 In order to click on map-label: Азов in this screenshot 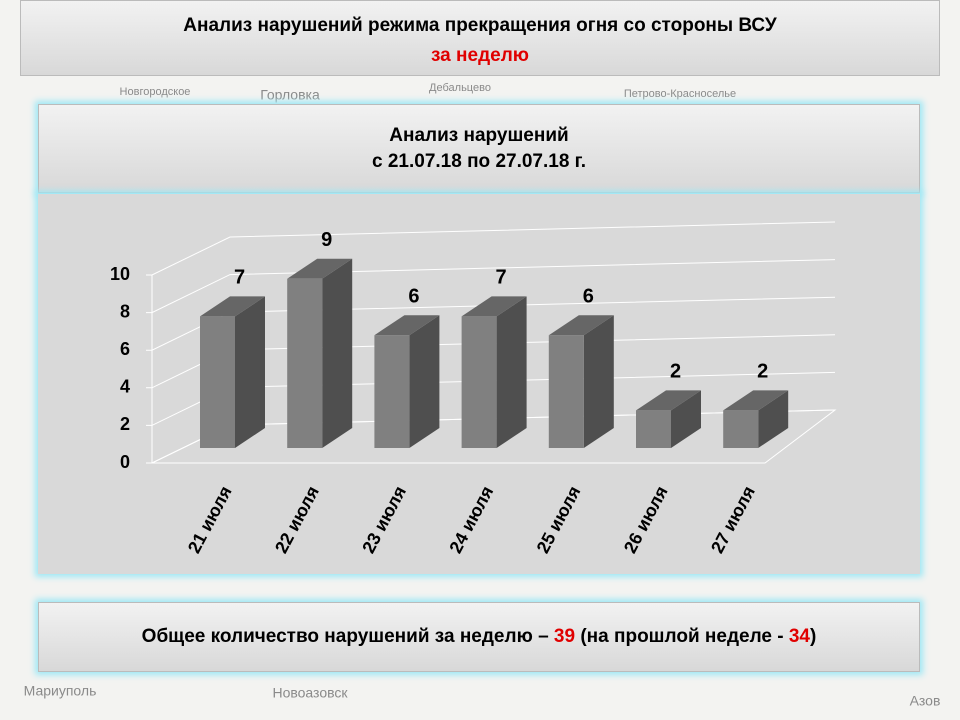, I will do `click(925, 701)`.